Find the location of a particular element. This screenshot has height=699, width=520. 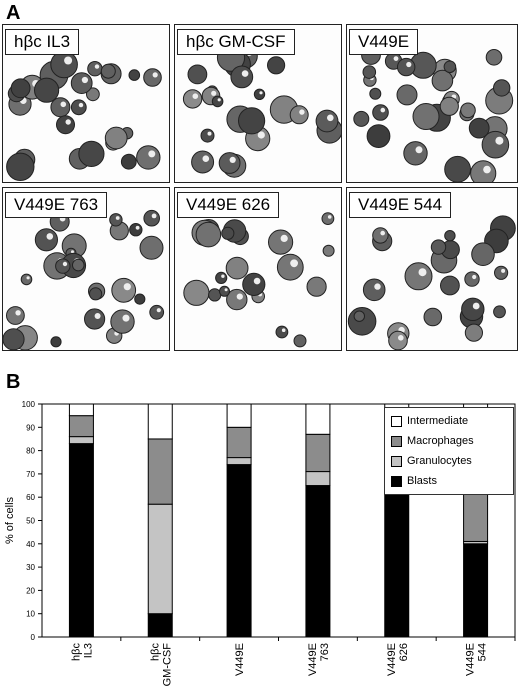

legend-swatch-intermediate is located at coordinates (396, 421).